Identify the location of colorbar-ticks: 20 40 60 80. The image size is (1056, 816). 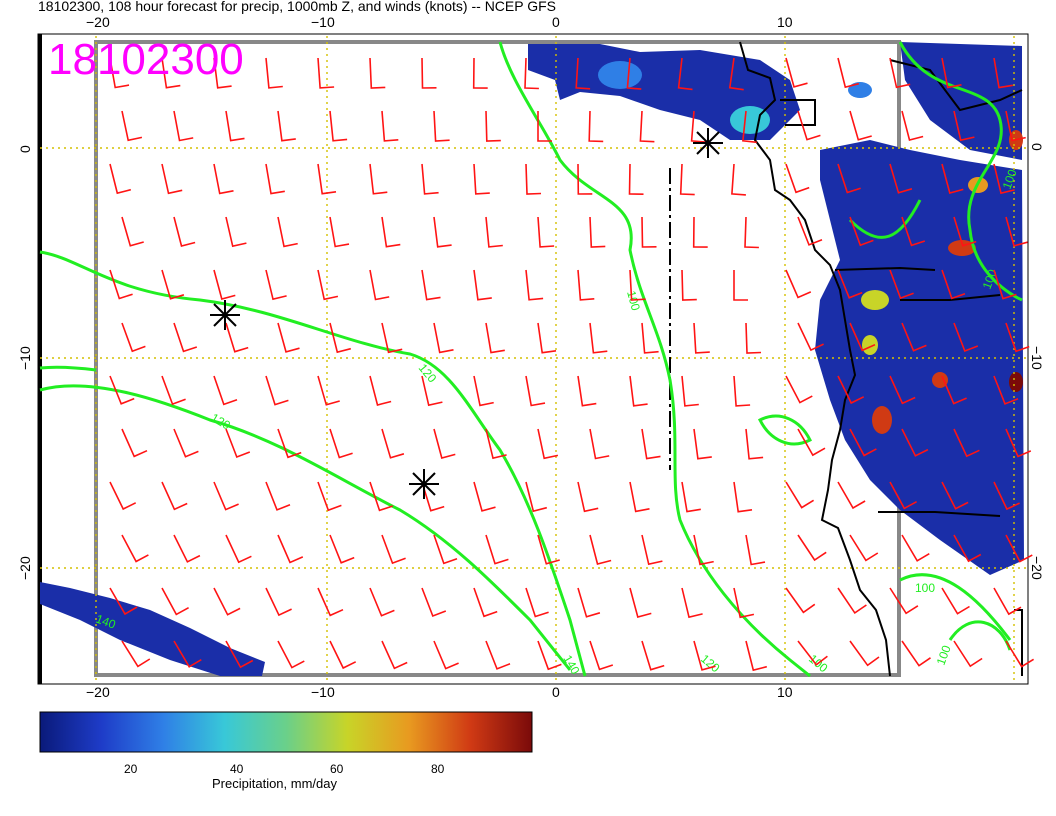
(284, 769).